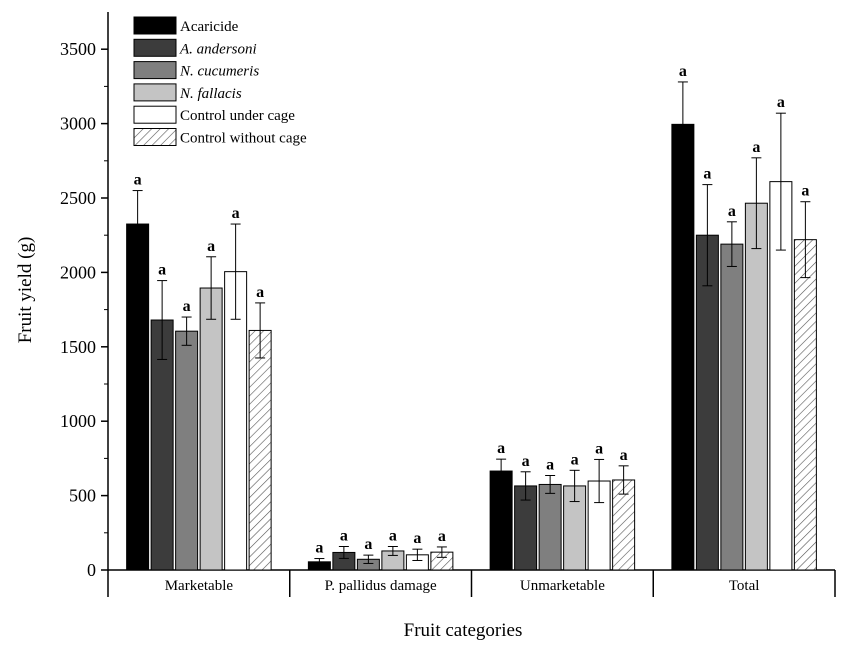 This screenshot has height=651, width=850. What do you see at coordinates (78, 124) in the screenshot?
I see `y-tick-label: 3000` at bounding box center [78, 124].